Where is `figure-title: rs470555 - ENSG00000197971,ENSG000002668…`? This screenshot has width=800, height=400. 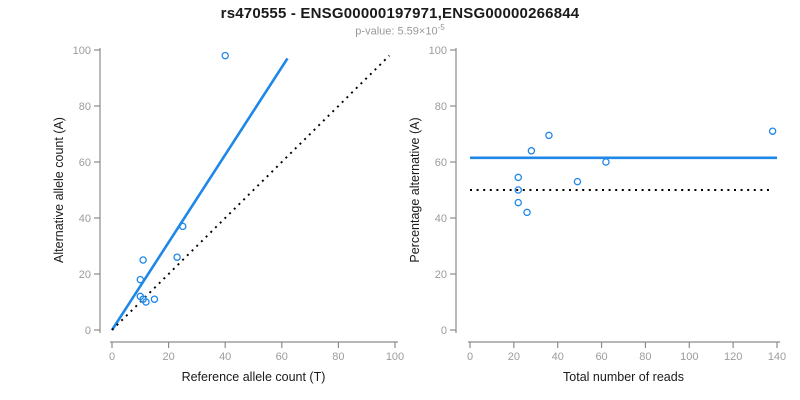 figure-title: rs470555 - ENSG00000197971,ENSG000002668… is located at coordinates (400, 13).